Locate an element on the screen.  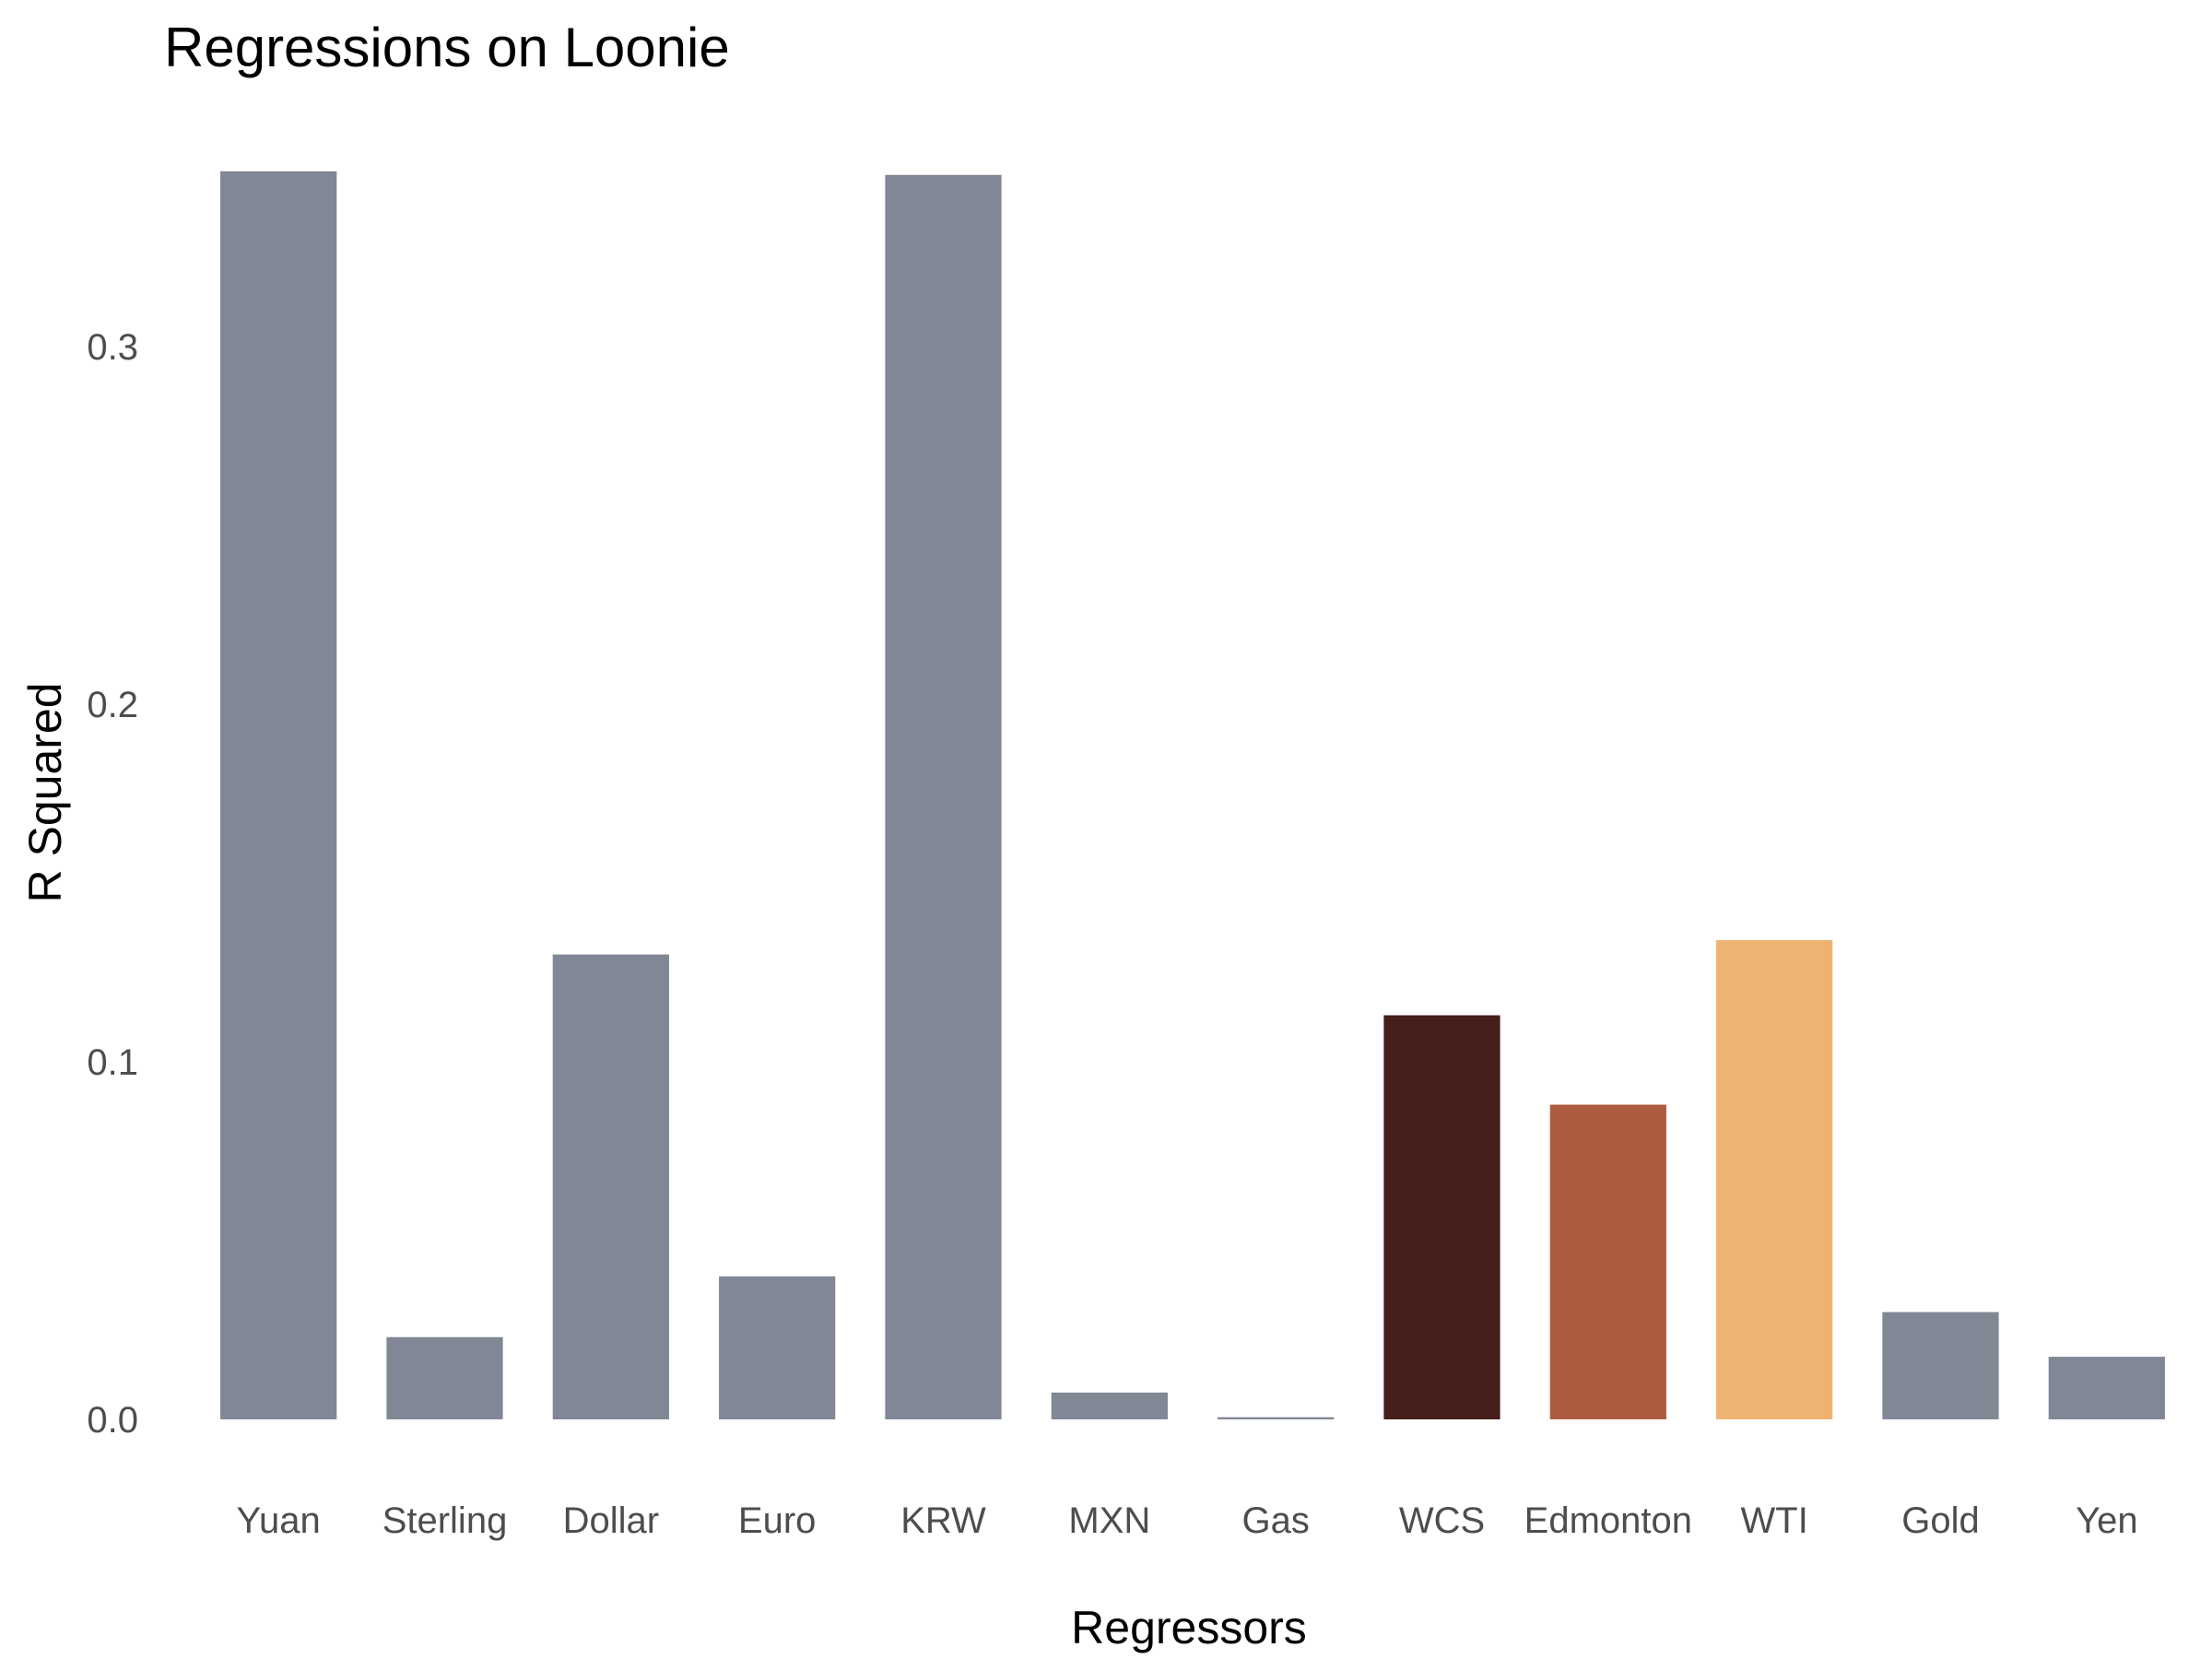
y-tick-label: 0.0 is located at coordinates (112, 1420).